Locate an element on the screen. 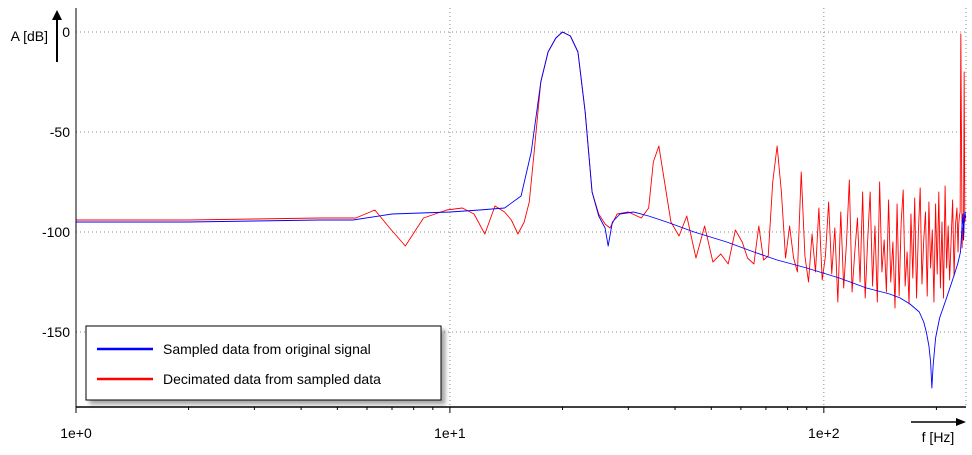 This screenshot has width=972, height=455. x-tick-label: 1e+2 is located at coordinates (824, 433).